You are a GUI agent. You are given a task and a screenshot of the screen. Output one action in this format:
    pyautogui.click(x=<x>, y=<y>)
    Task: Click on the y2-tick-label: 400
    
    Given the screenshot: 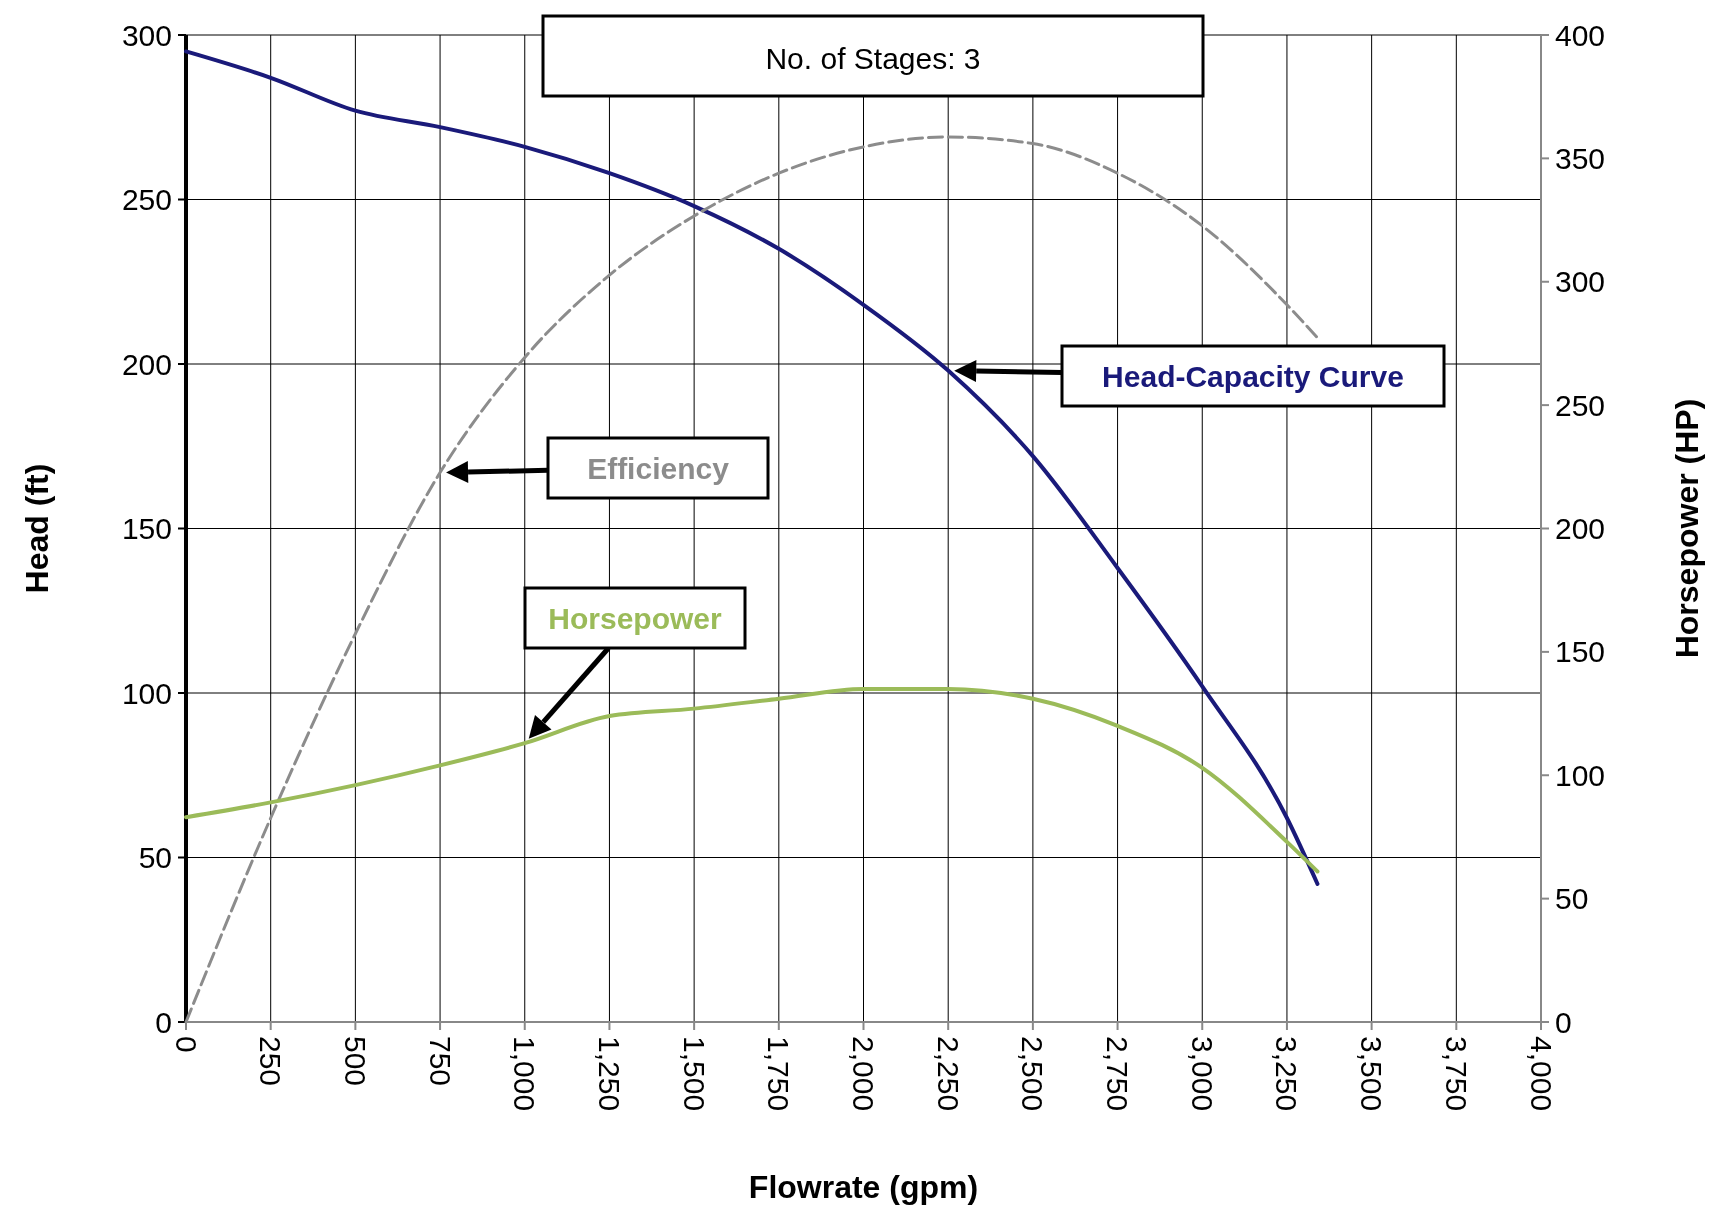 What is the action you would take?
    pyautogui.click(x=1580, y=35)
    